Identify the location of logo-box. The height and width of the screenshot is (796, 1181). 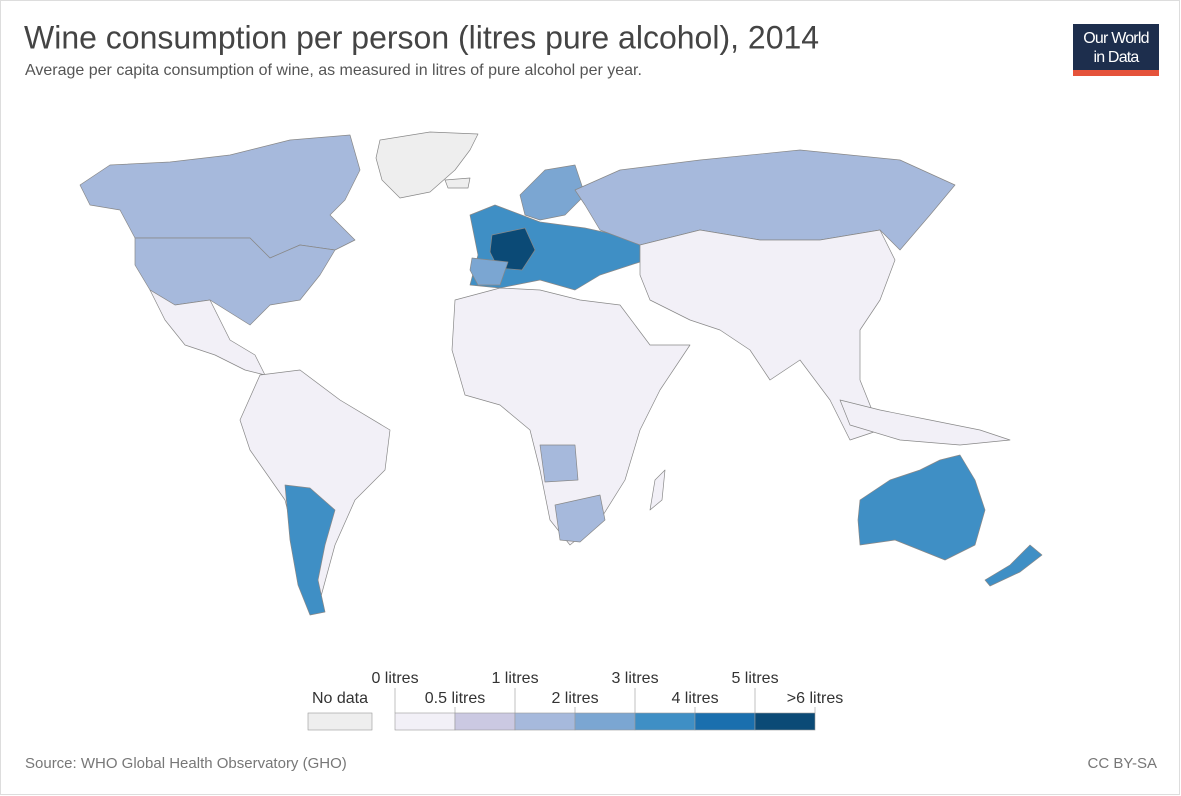
(1116, 47).